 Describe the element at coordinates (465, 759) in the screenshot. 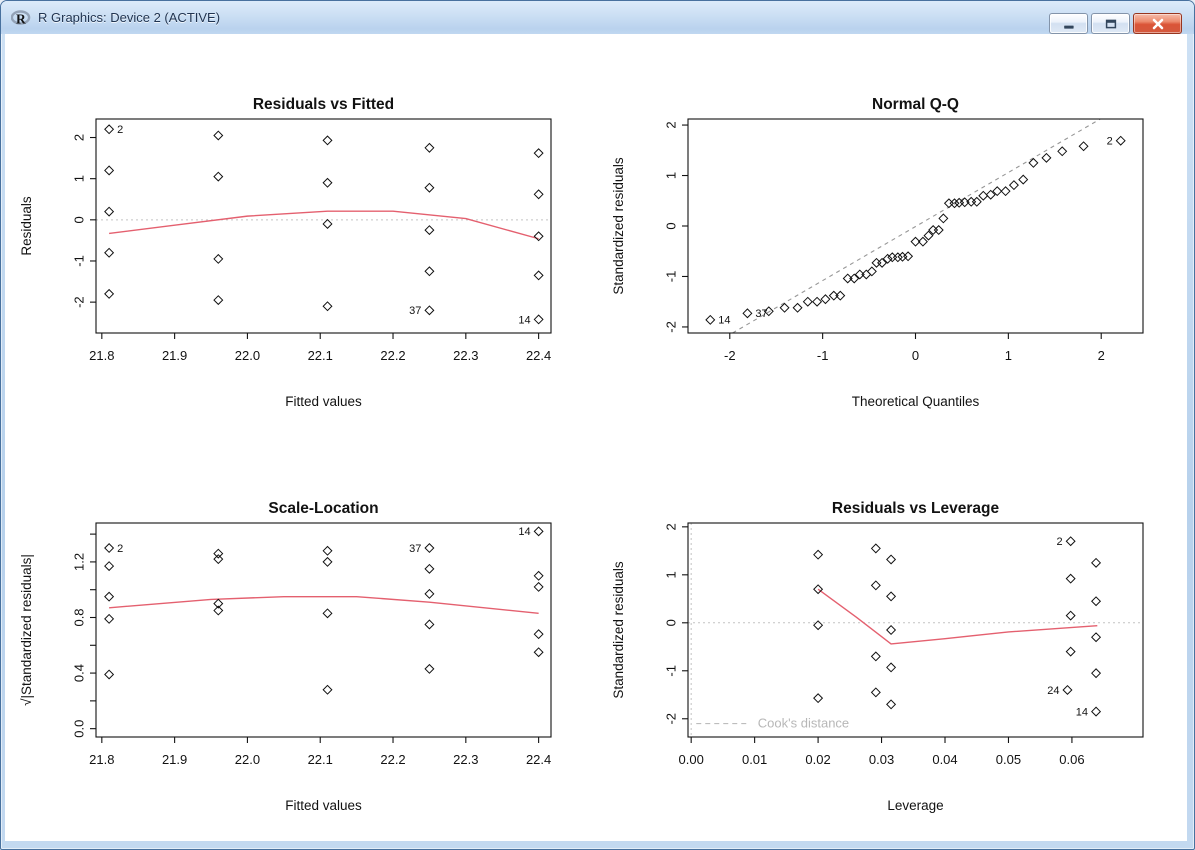

I see `x-axis-tick-label: 22.3` at that location.